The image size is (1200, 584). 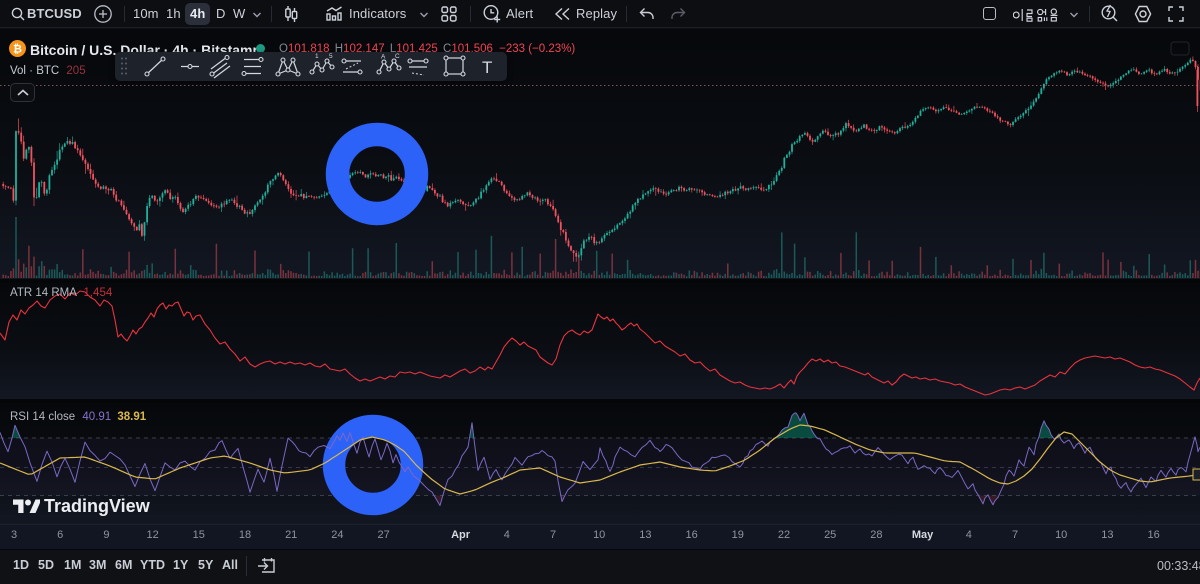 I want to click on svg-text: C, so click(x=397, y=56).